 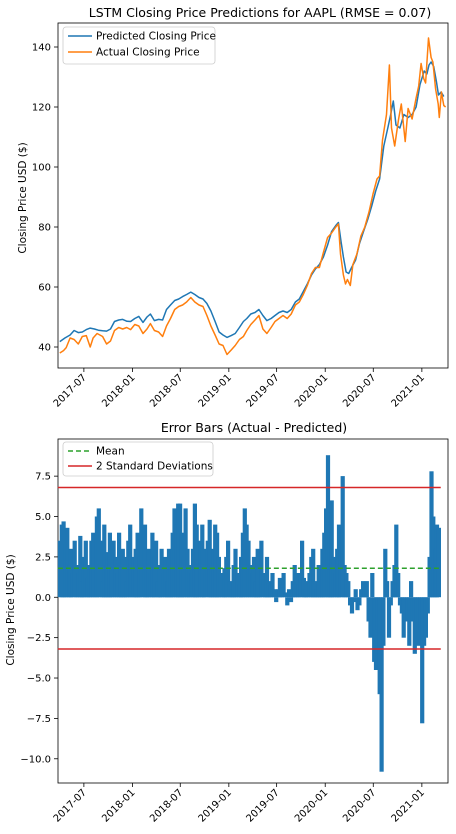 I want to click on y-tick-label: 2.5, so click(x=43, y=557).